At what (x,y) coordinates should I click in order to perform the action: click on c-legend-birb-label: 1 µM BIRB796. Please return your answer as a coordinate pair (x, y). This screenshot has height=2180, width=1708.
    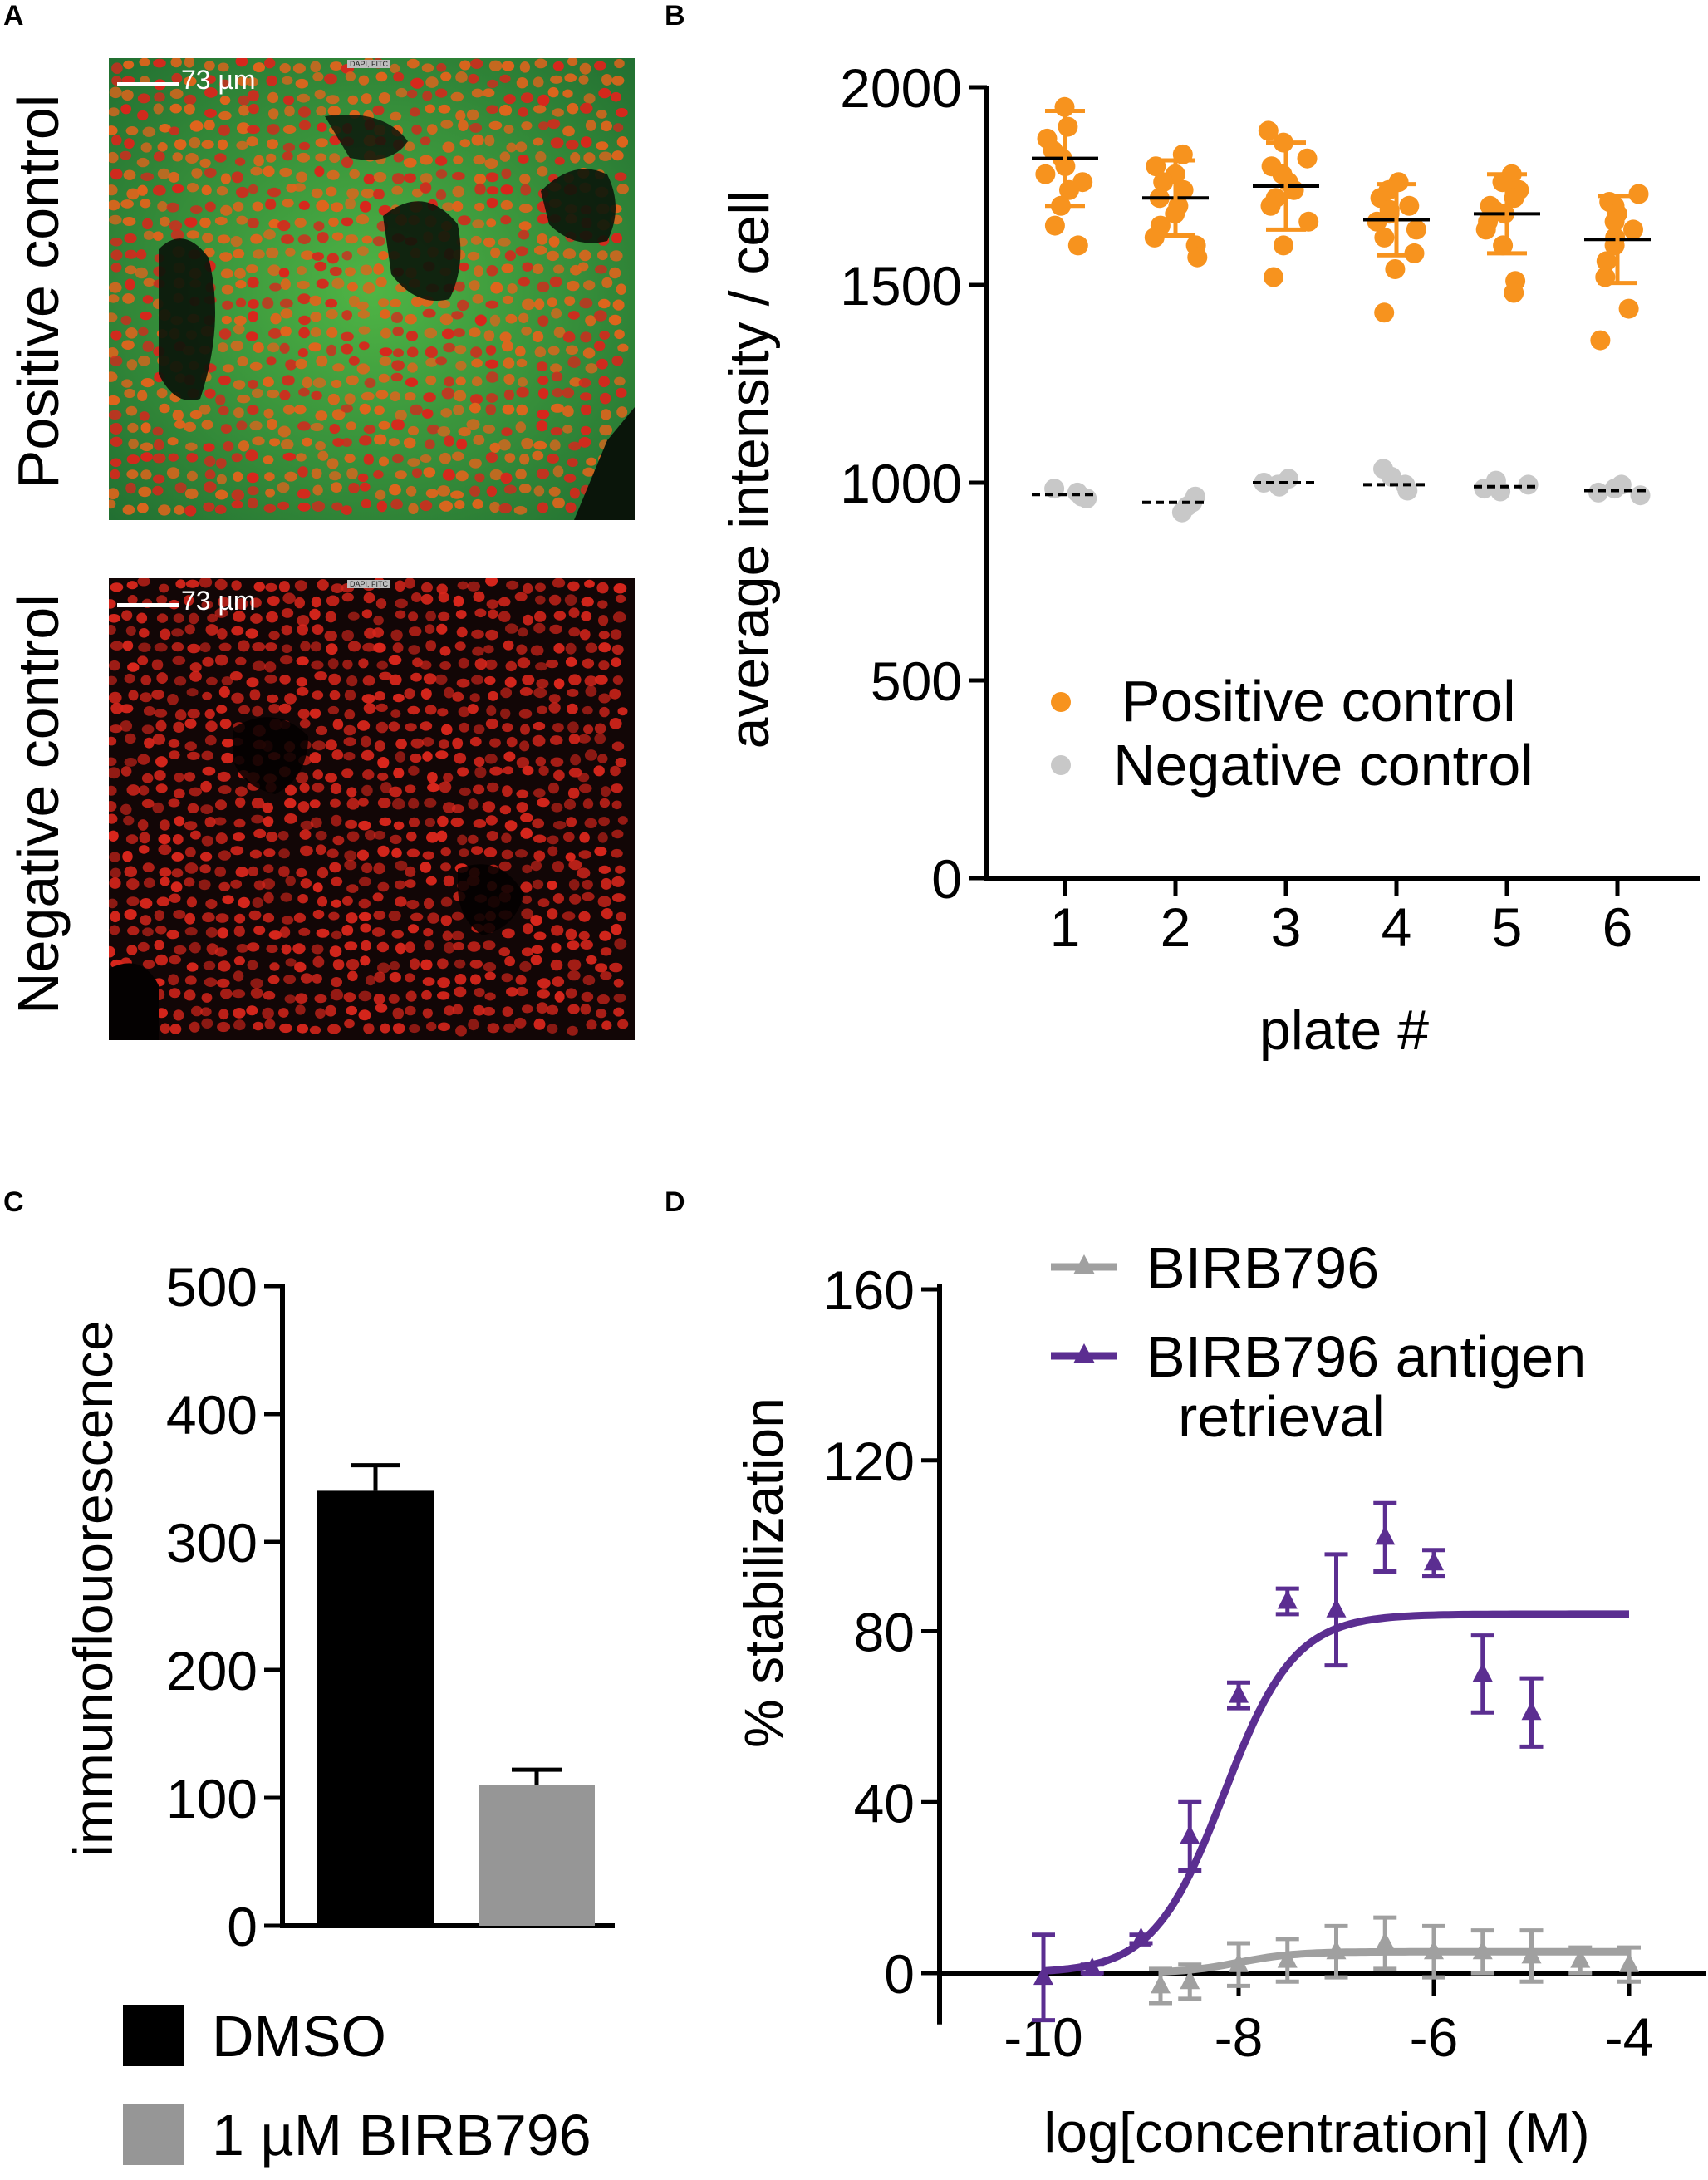
    Looking at the image, I should click on (402, 2135).